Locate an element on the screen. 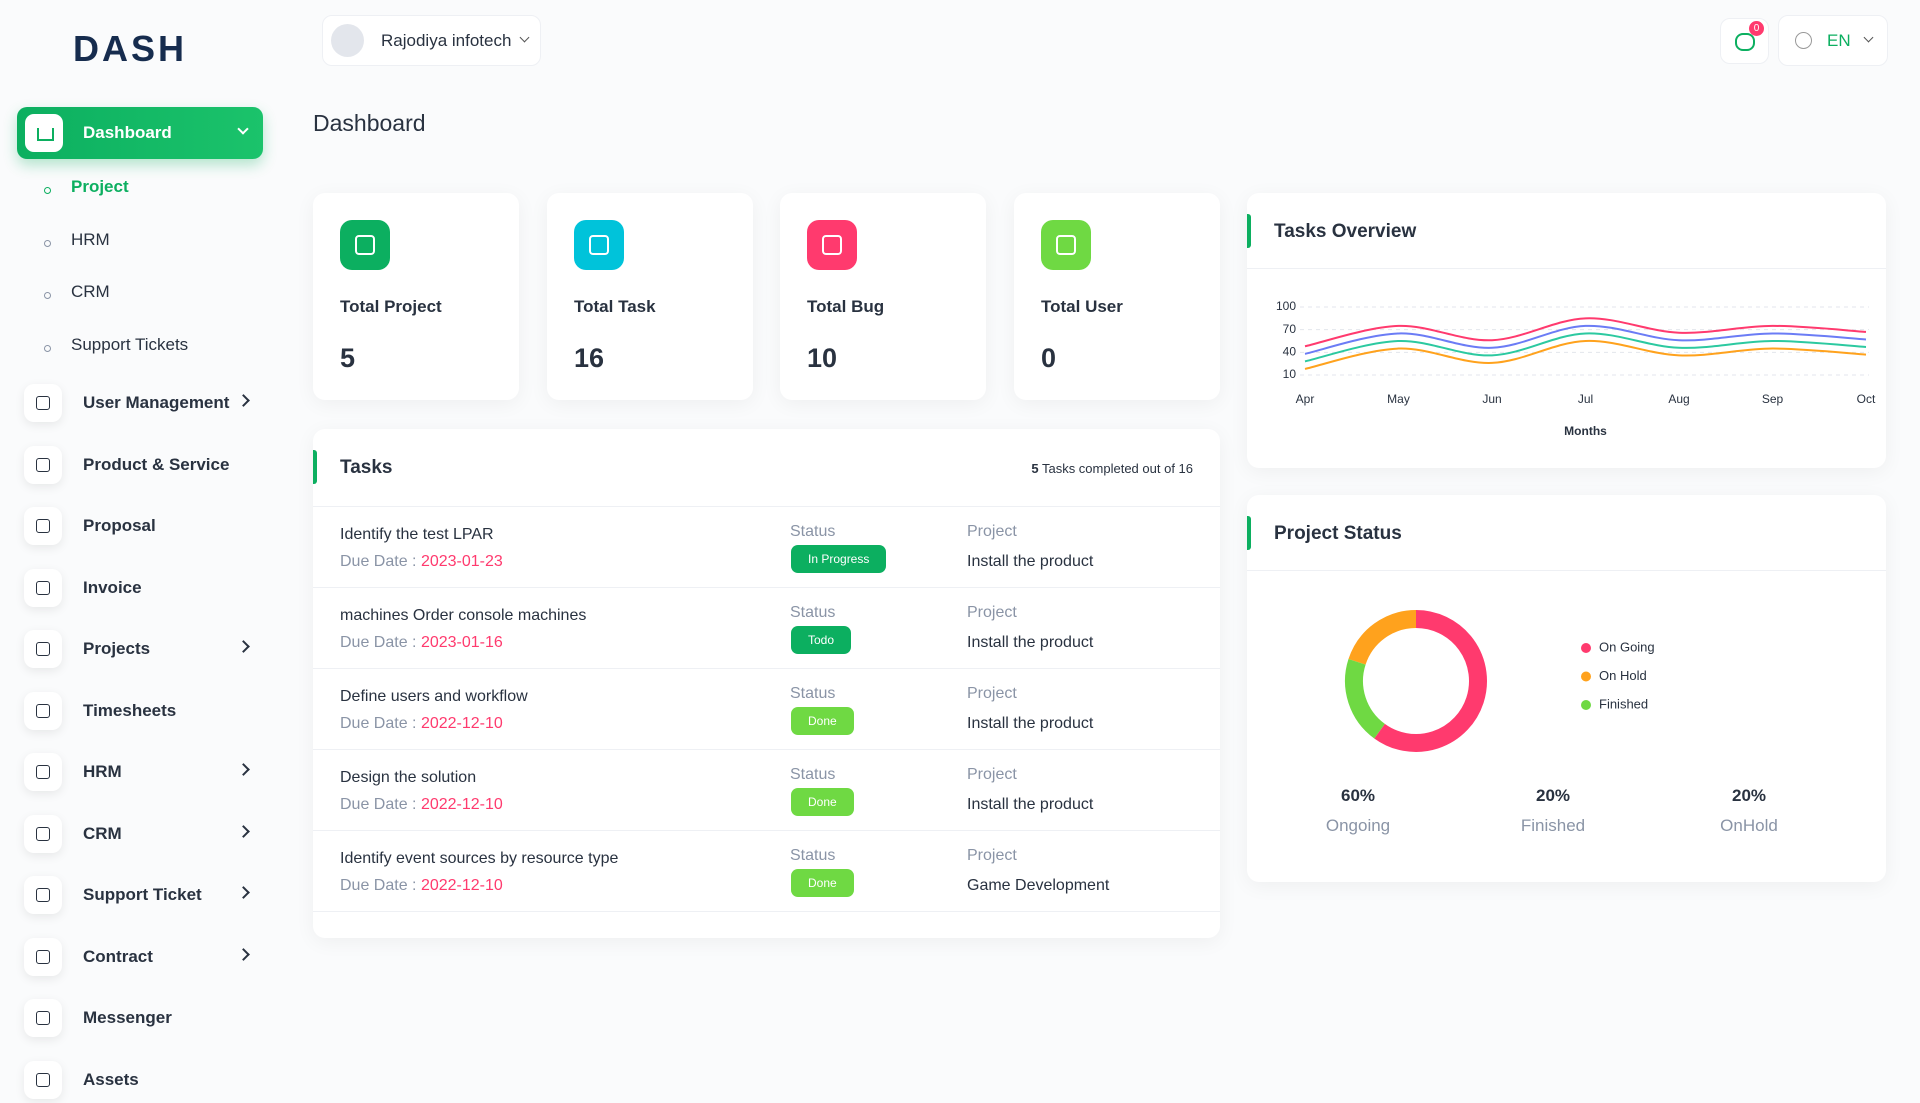 The height and width of the screenshot is (1103, 1920). menu-label: Product & Service is located at coordinates (156, 464).